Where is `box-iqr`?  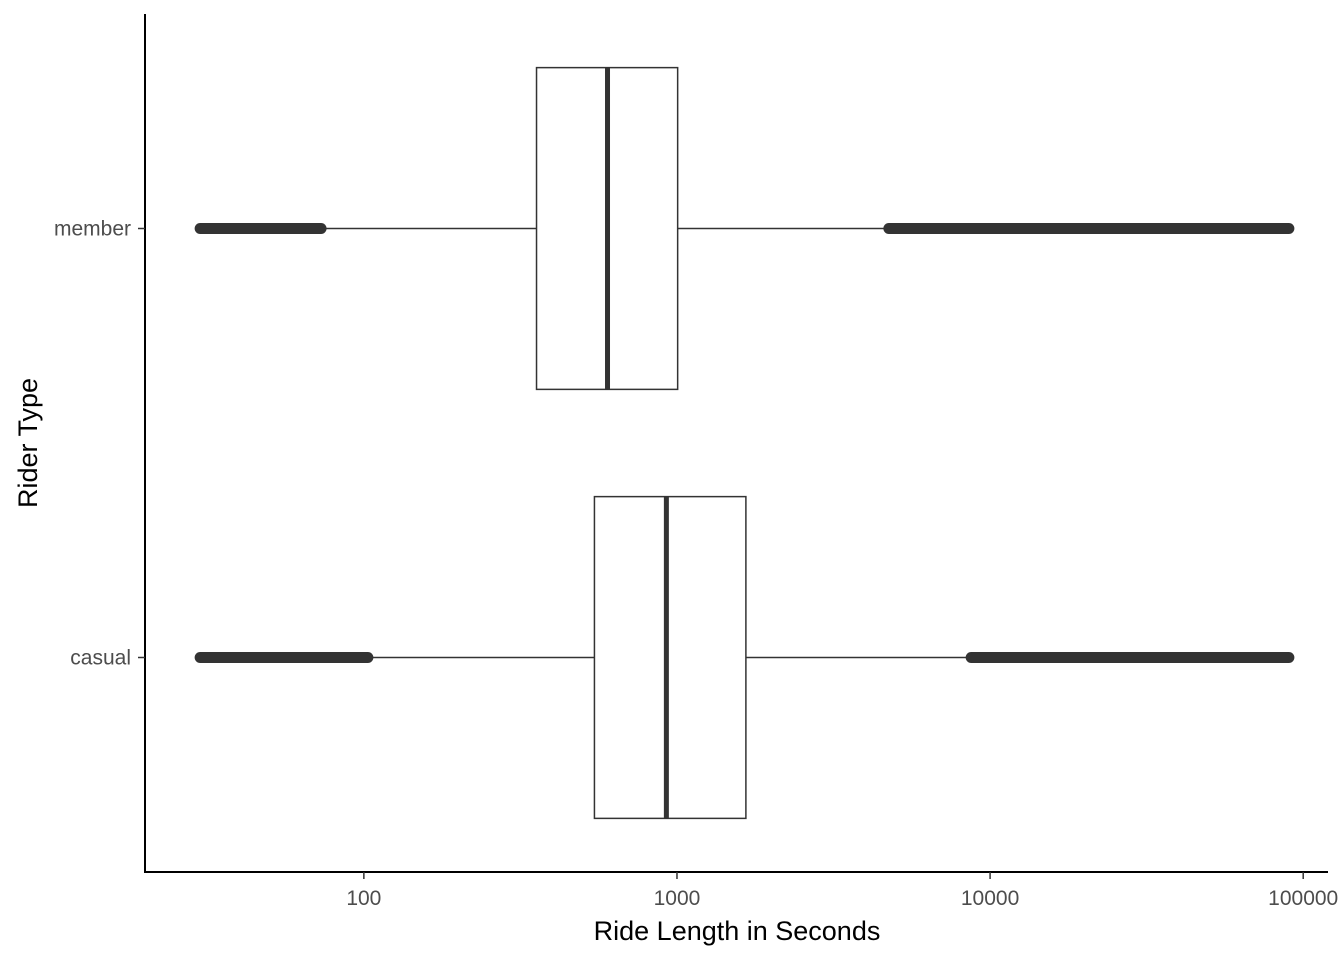
box-iqr is located at coordinates (670, 657).